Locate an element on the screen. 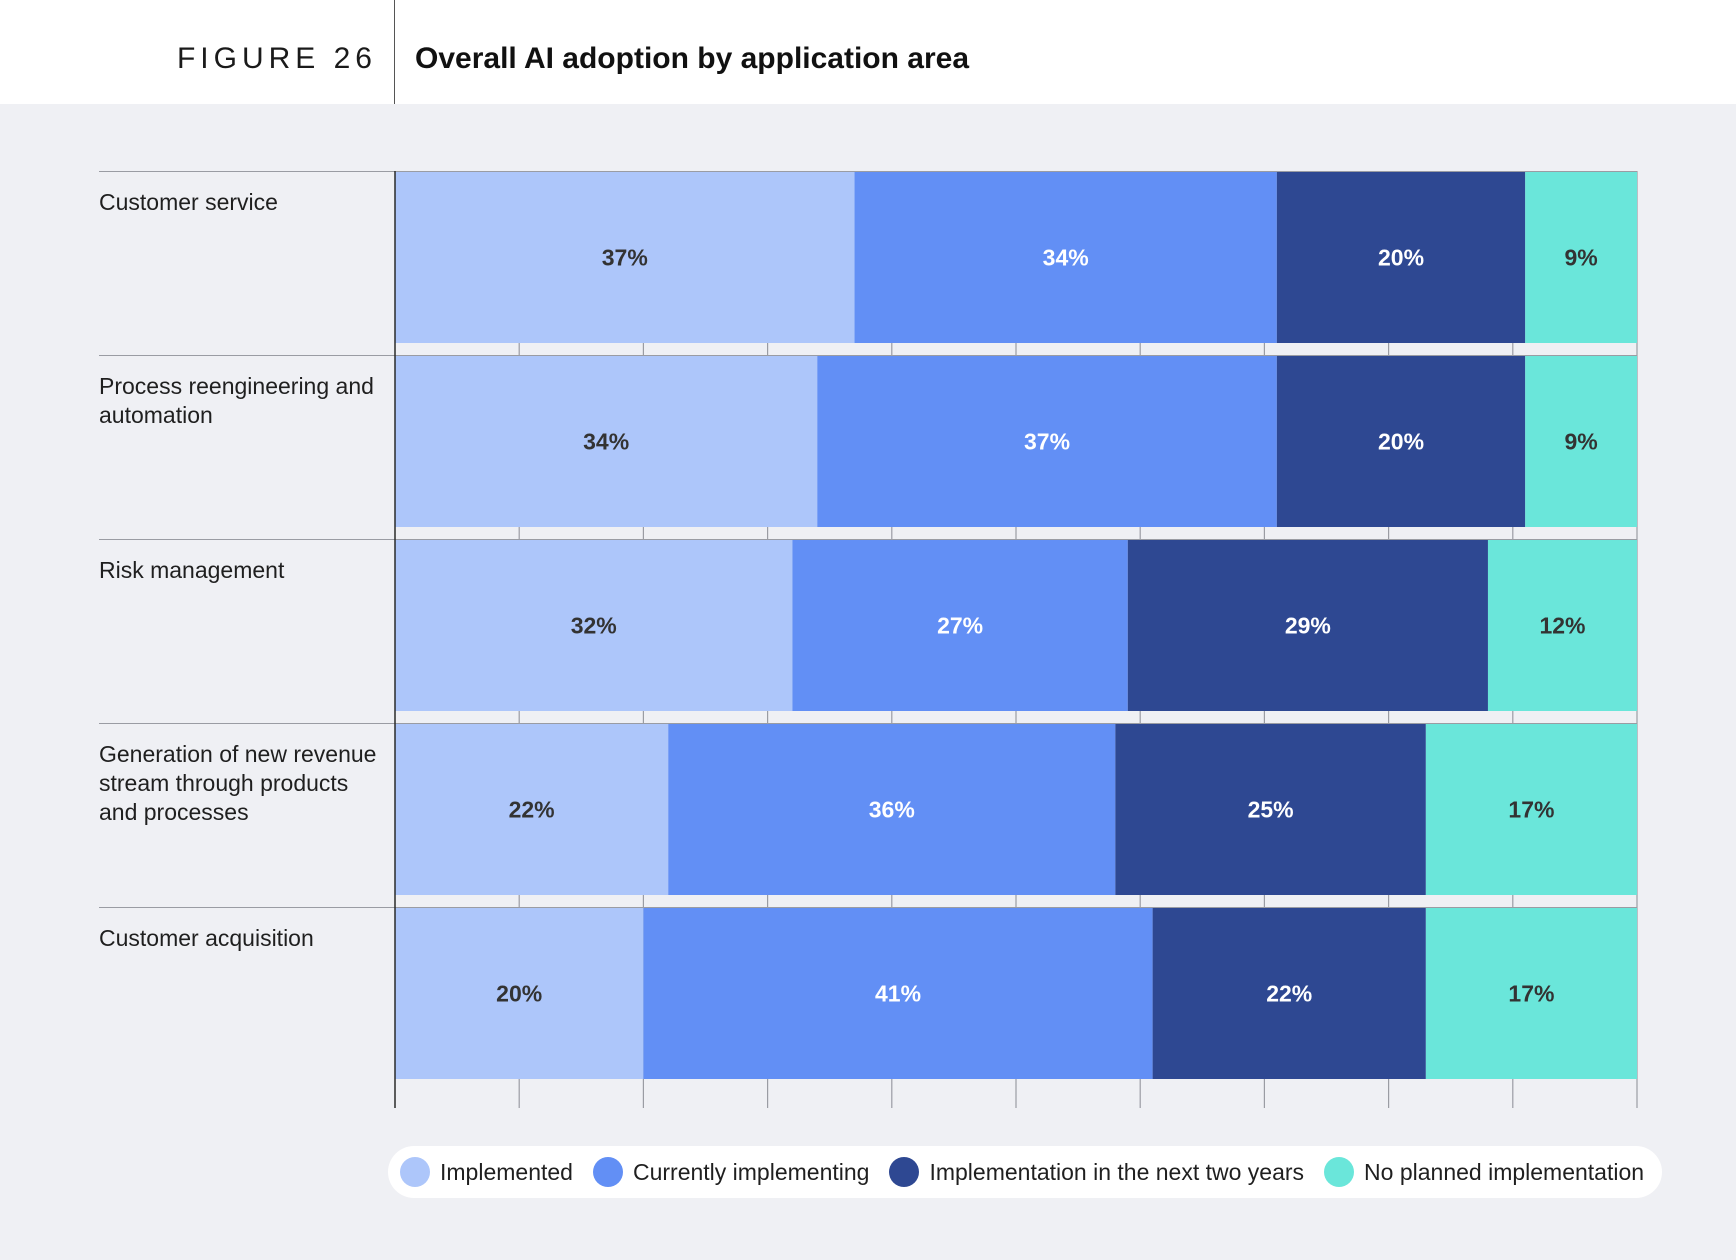  legend-swatch-implemented is located at coordinates (415, 1172).